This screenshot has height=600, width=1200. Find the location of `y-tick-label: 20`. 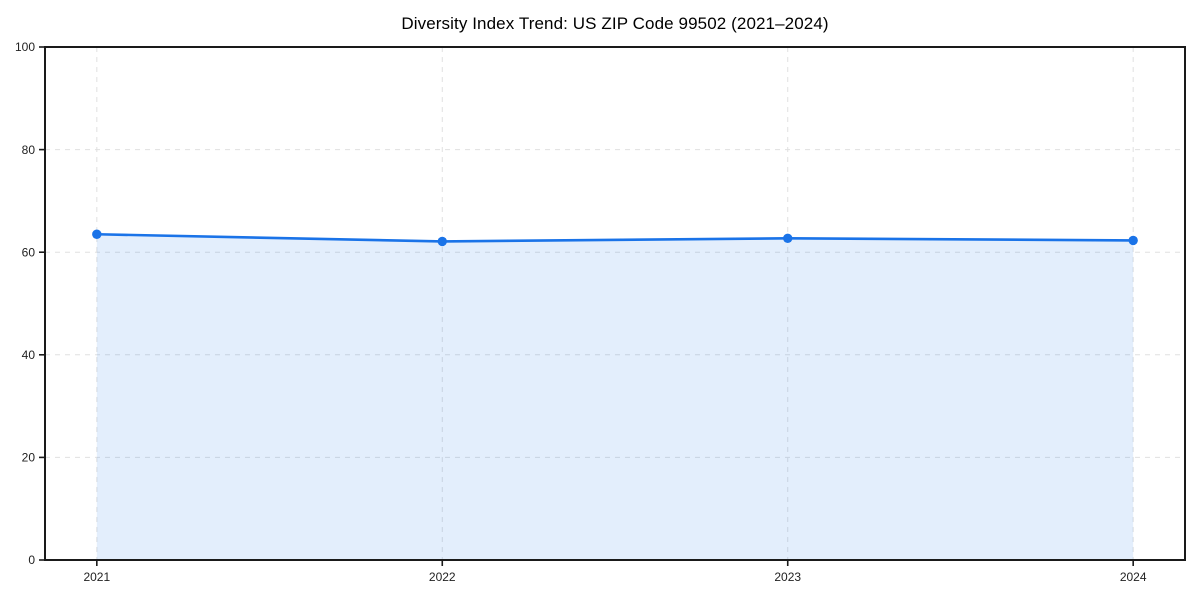

y-tick-label: 20 is located at coordinates (29, 458).